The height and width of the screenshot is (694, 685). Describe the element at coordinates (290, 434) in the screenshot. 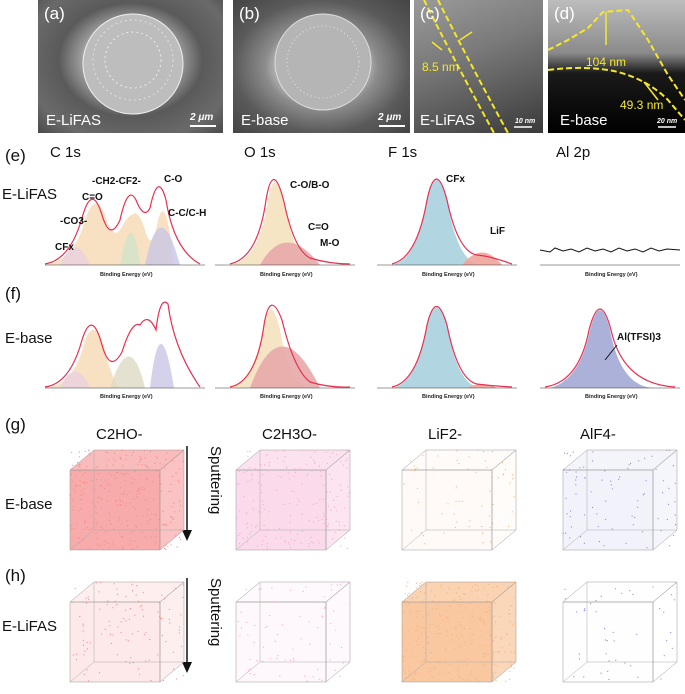

I see `ion-title-2: C2H3O-` at that location.